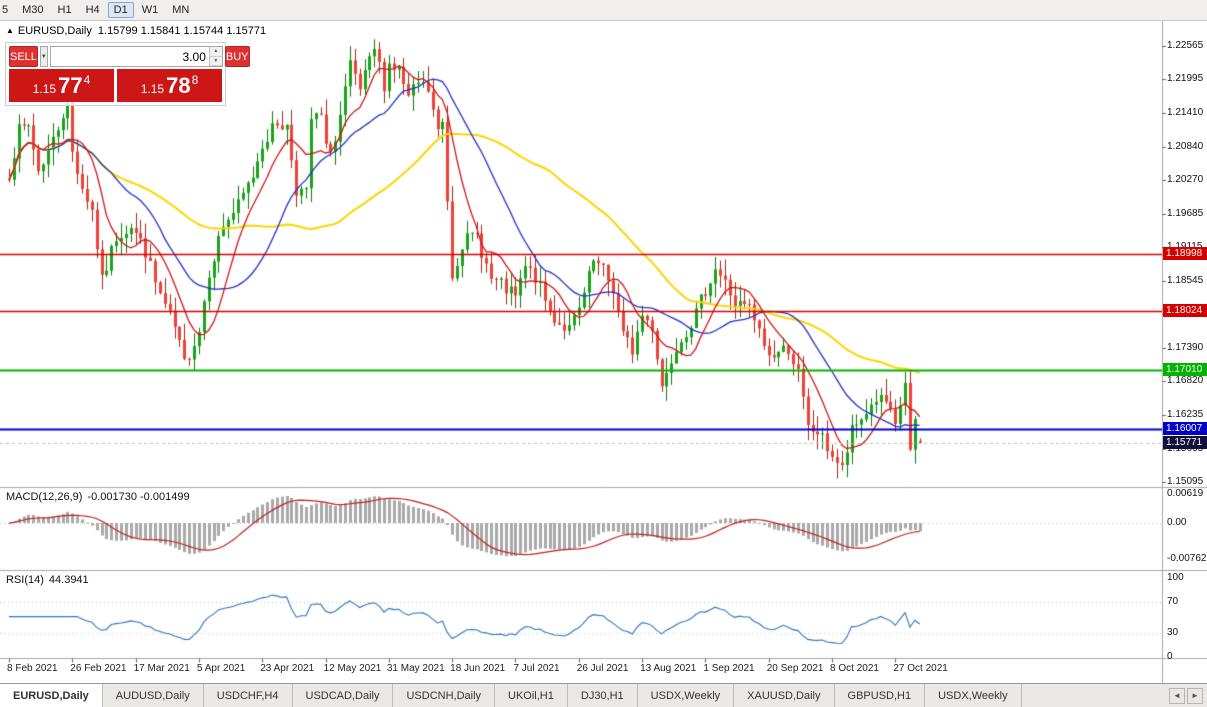 The image size is (1207, 707). What do you see at coordinates (87, 80) in the screenshot?
I see `bid-pip-digit: 4` at bounding box center [87, 80].